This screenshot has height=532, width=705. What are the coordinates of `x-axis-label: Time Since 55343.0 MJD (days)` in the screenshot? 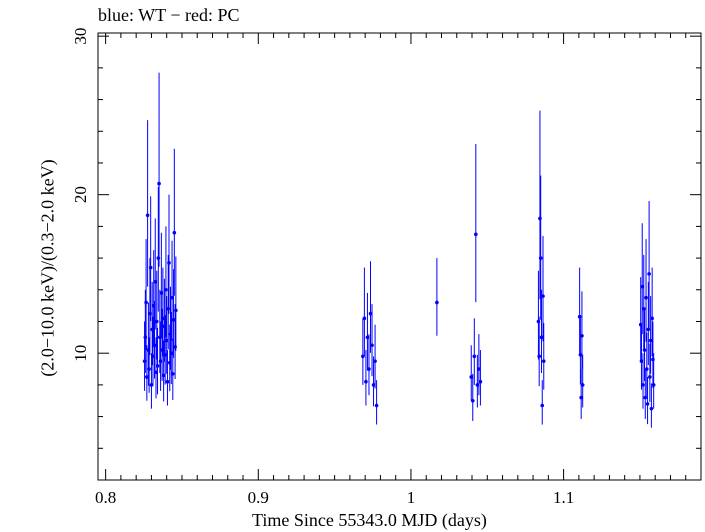 It's located at (369, 520).